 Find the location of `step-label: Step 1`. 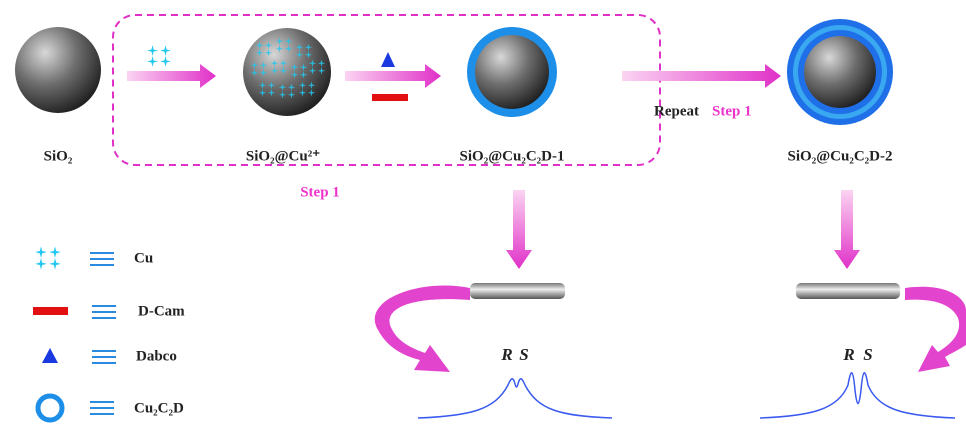

step-label: Step 1 is located at coordinates (320, 192).